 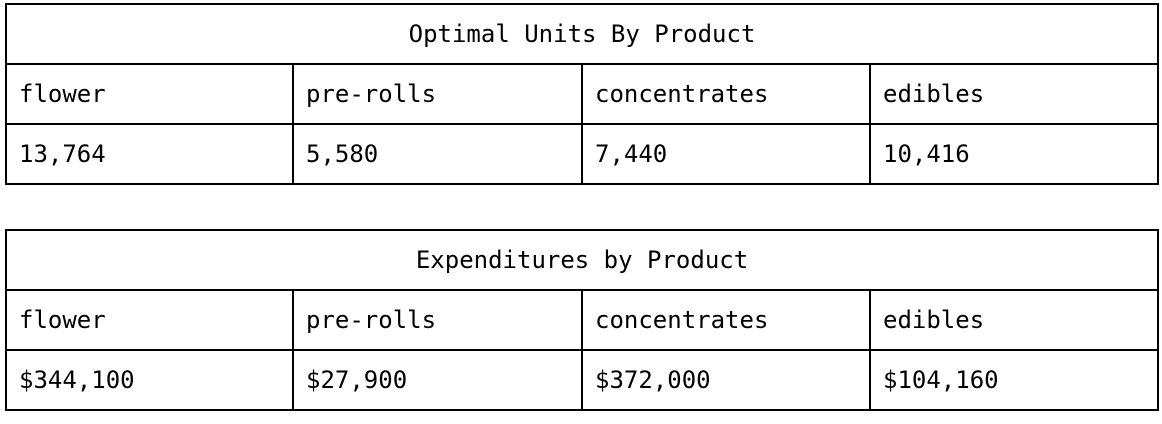 What do you see at coordinates (726, 380) in the screenshot?
I see `value-cell-concentrates: $372,000` at bounding box center [726, 380].